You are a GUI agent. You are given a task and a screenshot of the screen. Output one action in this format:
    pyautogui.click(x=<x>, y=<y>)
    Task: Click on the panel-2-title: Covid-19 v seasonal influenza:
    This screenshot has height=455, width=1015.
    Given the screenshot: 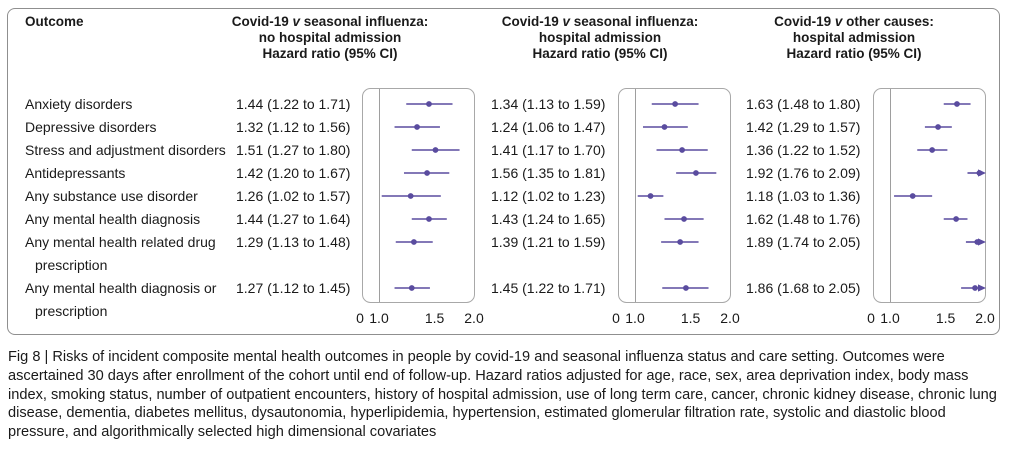 What is the action you would take?
    pyautogui.click(x=600, y=21)
    